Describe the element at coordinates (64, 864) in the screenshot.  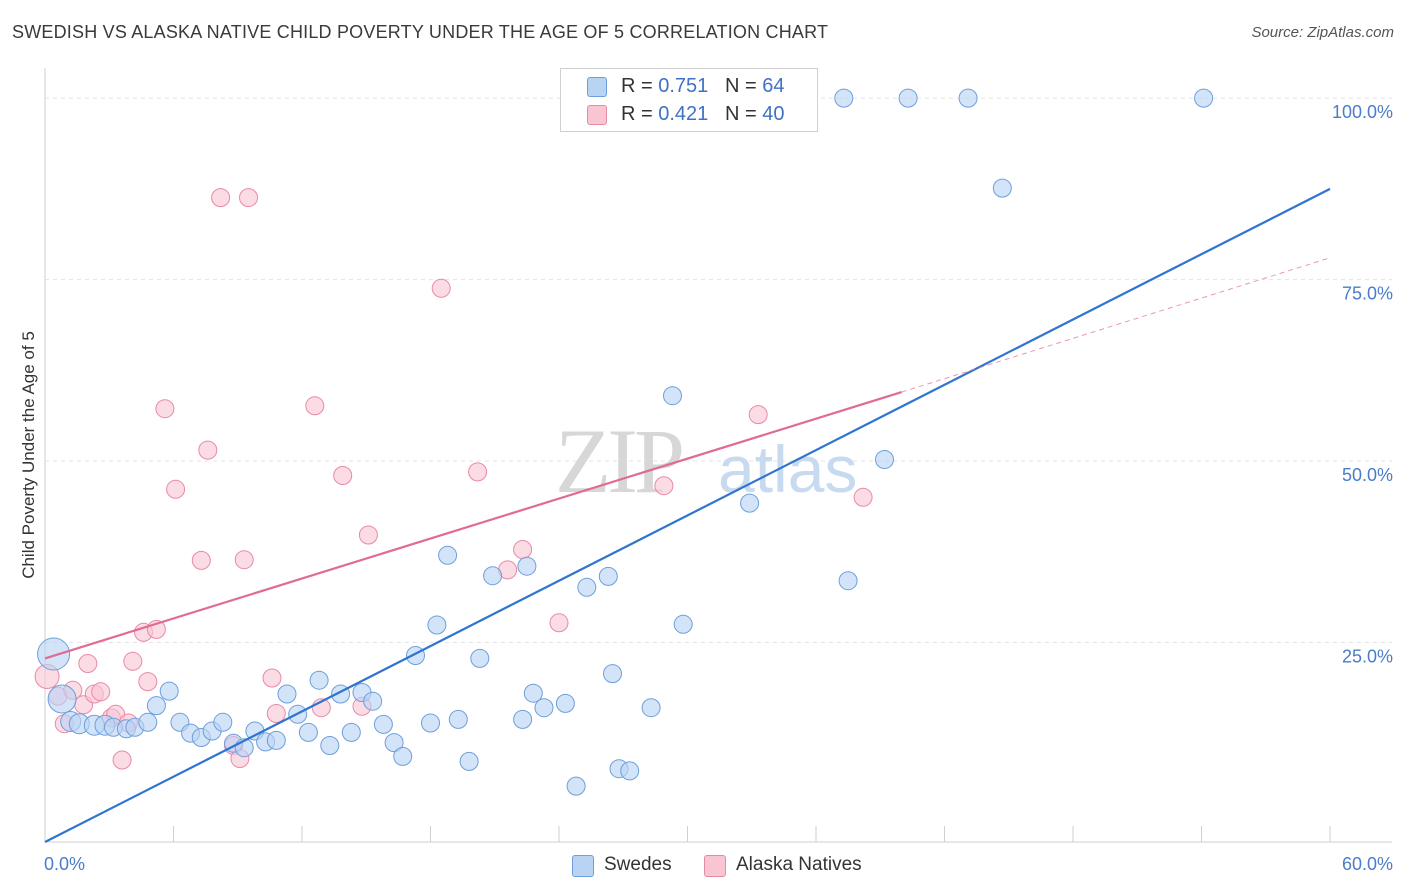
I see `x-tick-label-min: 0.0%` at that location.